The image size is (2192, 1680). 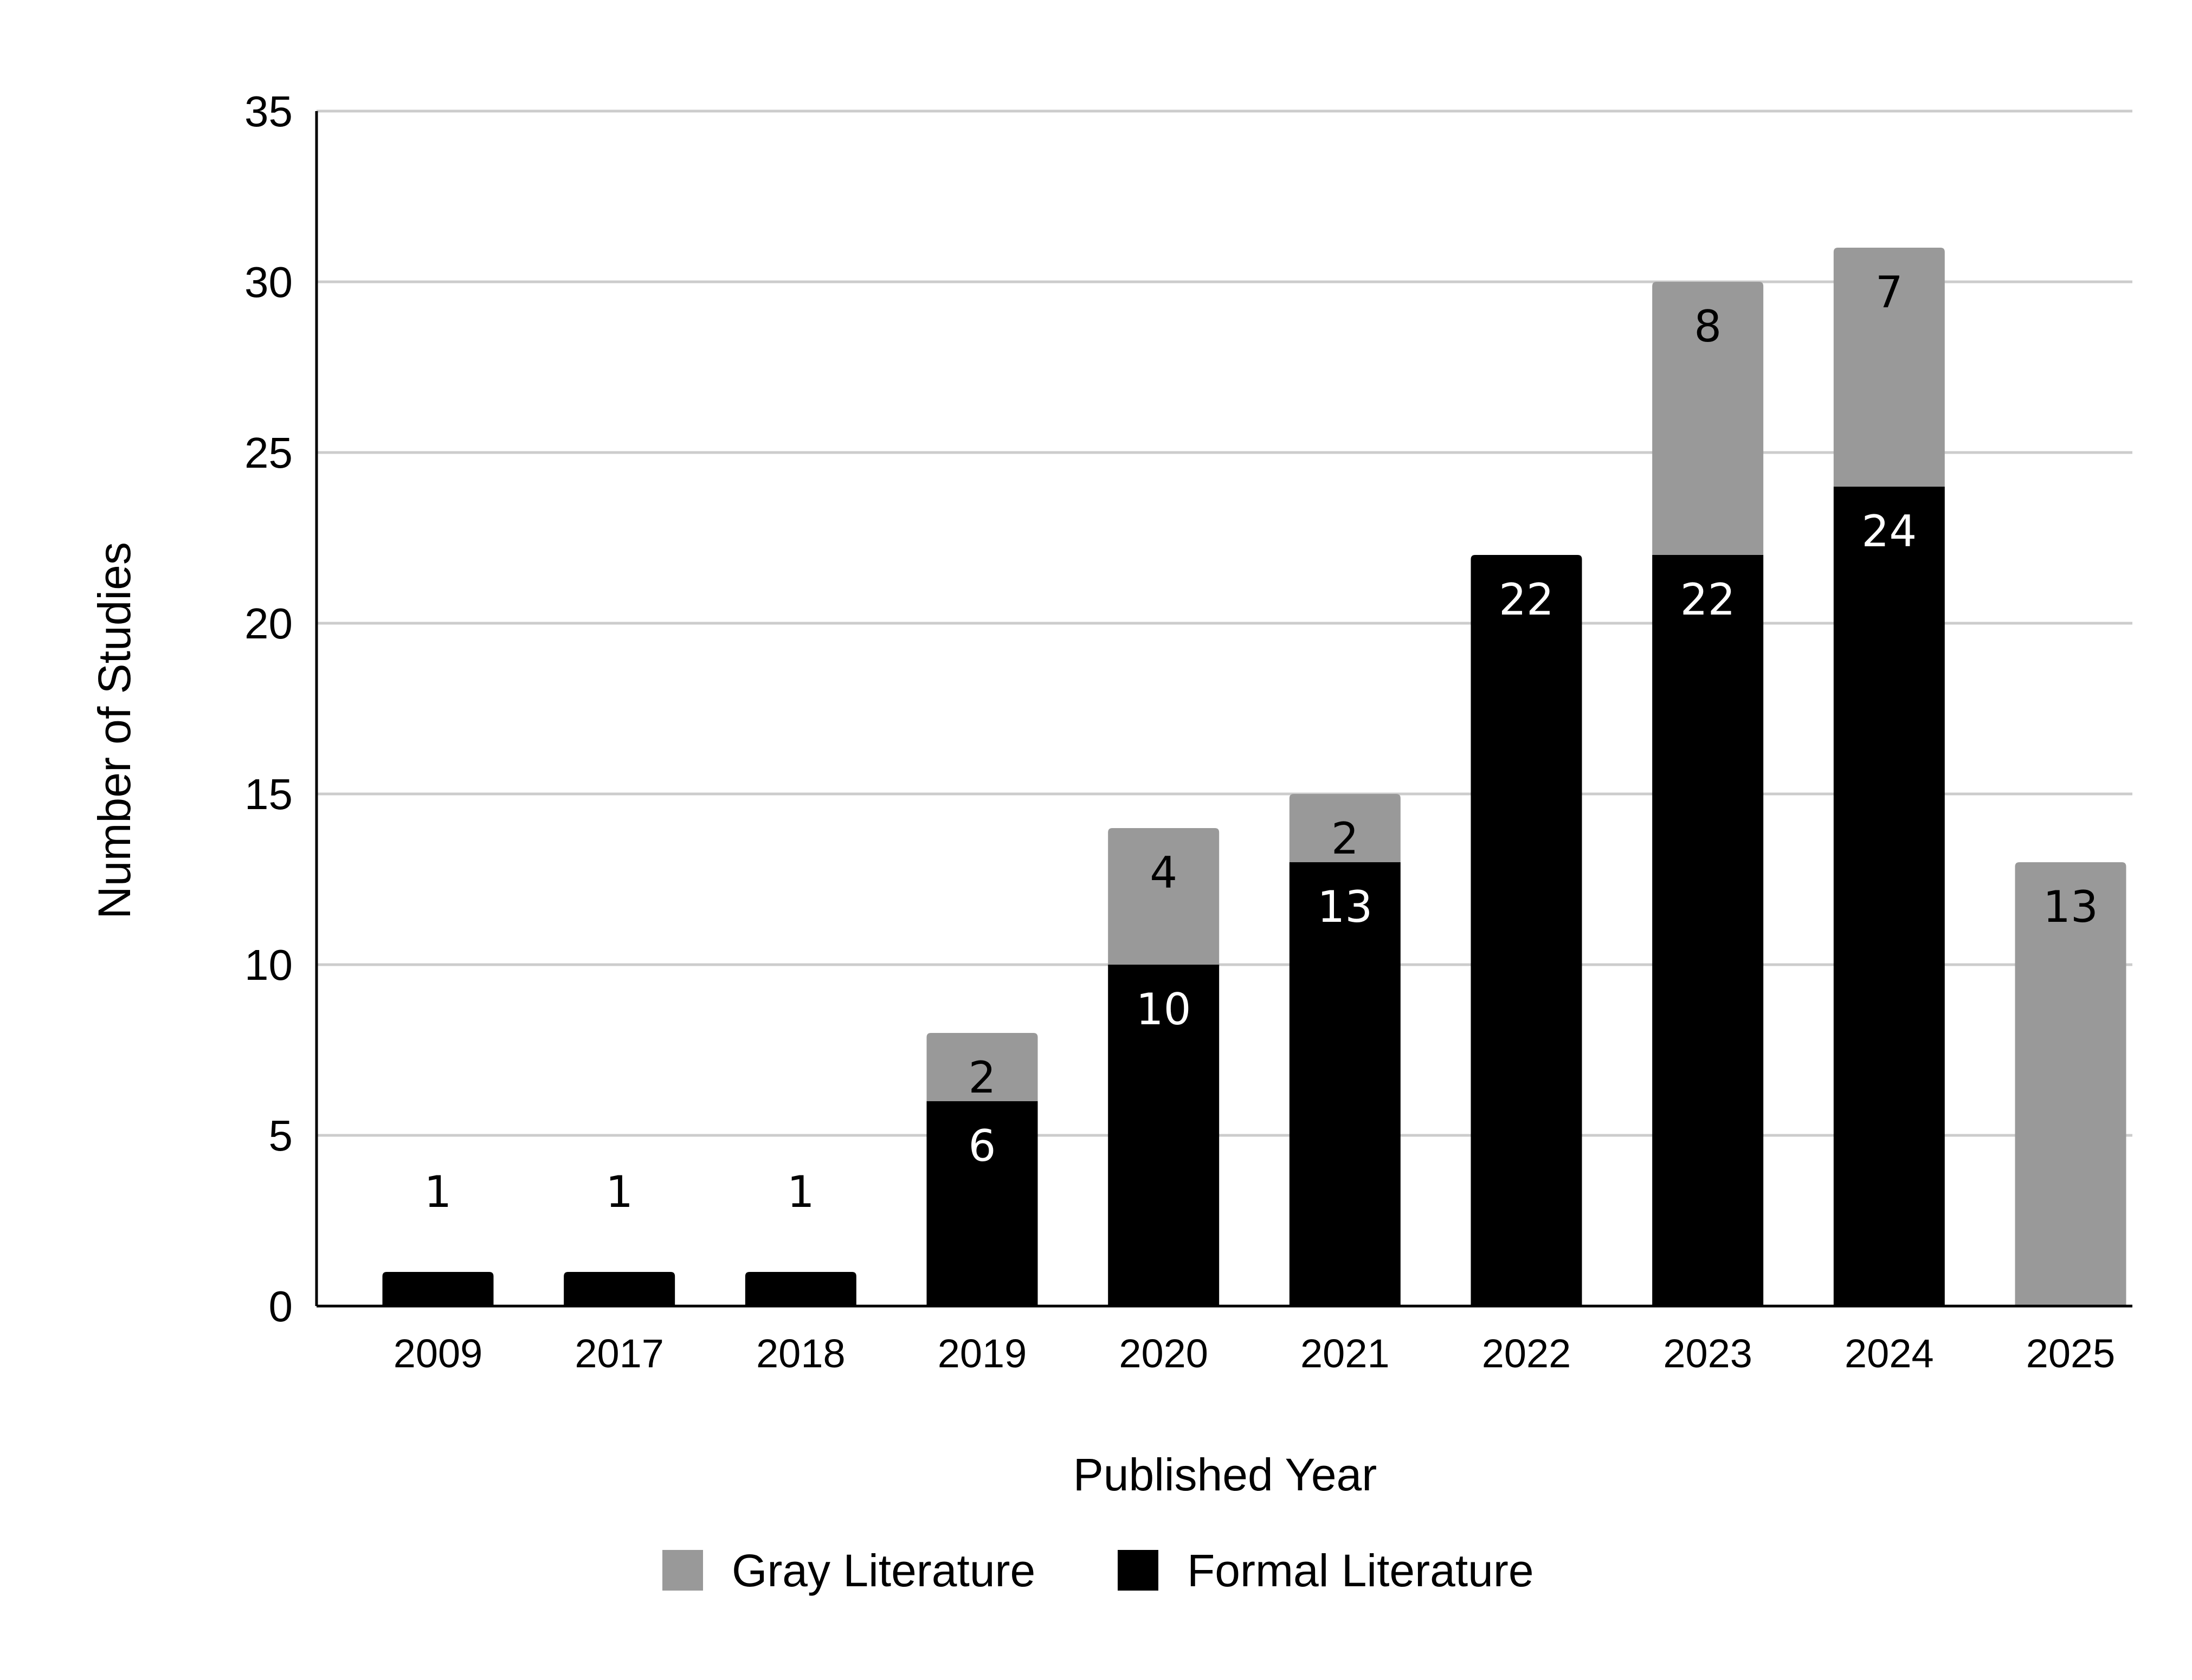 What do you see at coordinates (619, 1354) in the screenshot?
I see `x-tick-label: 2017` at bounding box center [619, 1354].